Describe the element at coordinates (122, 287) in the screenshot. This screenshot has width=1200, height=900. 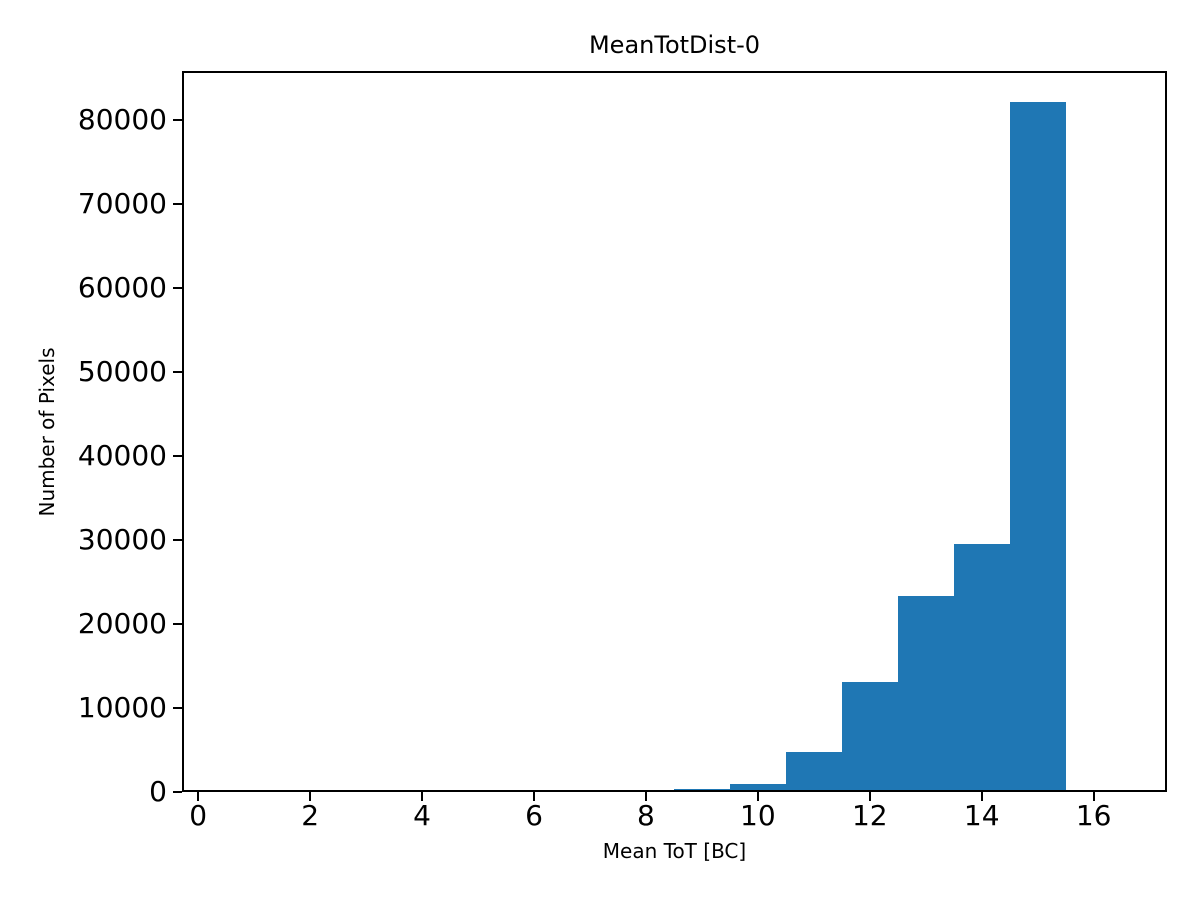
I see `y-tick-label: 60000` at that location.